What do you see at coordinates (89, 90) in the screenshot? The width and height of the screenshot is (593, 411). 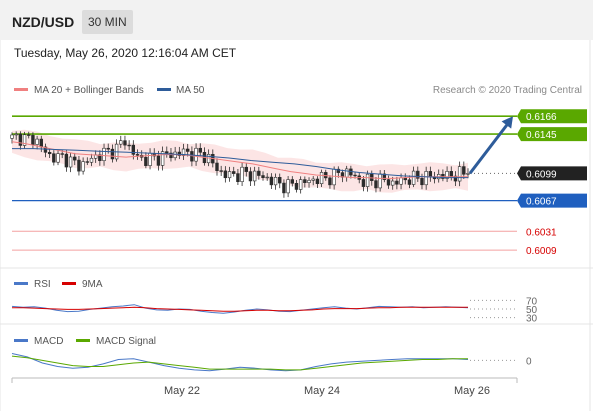 I see `ma20-legend-label: MA 20 + Bollinger Bands` at bounding box center [89, 90].